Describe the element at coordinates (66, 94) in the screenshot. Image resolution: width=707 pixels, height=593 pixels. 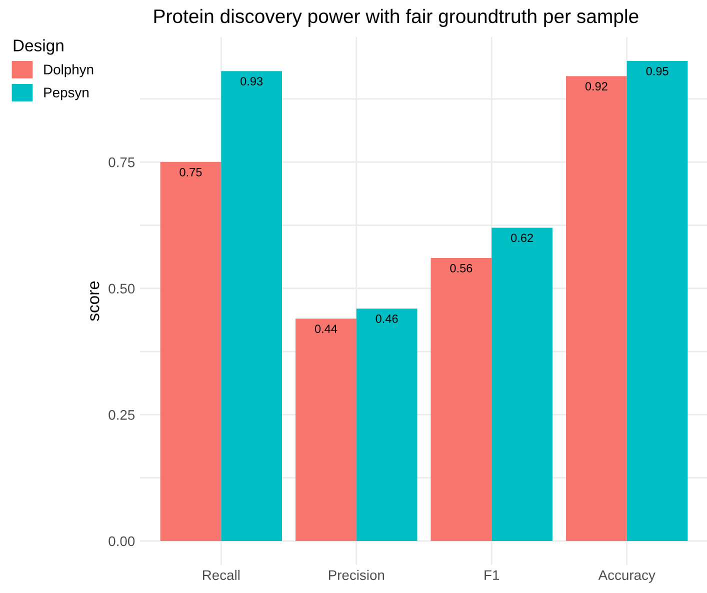
I see `legend-label: Pepsyn` at that location.